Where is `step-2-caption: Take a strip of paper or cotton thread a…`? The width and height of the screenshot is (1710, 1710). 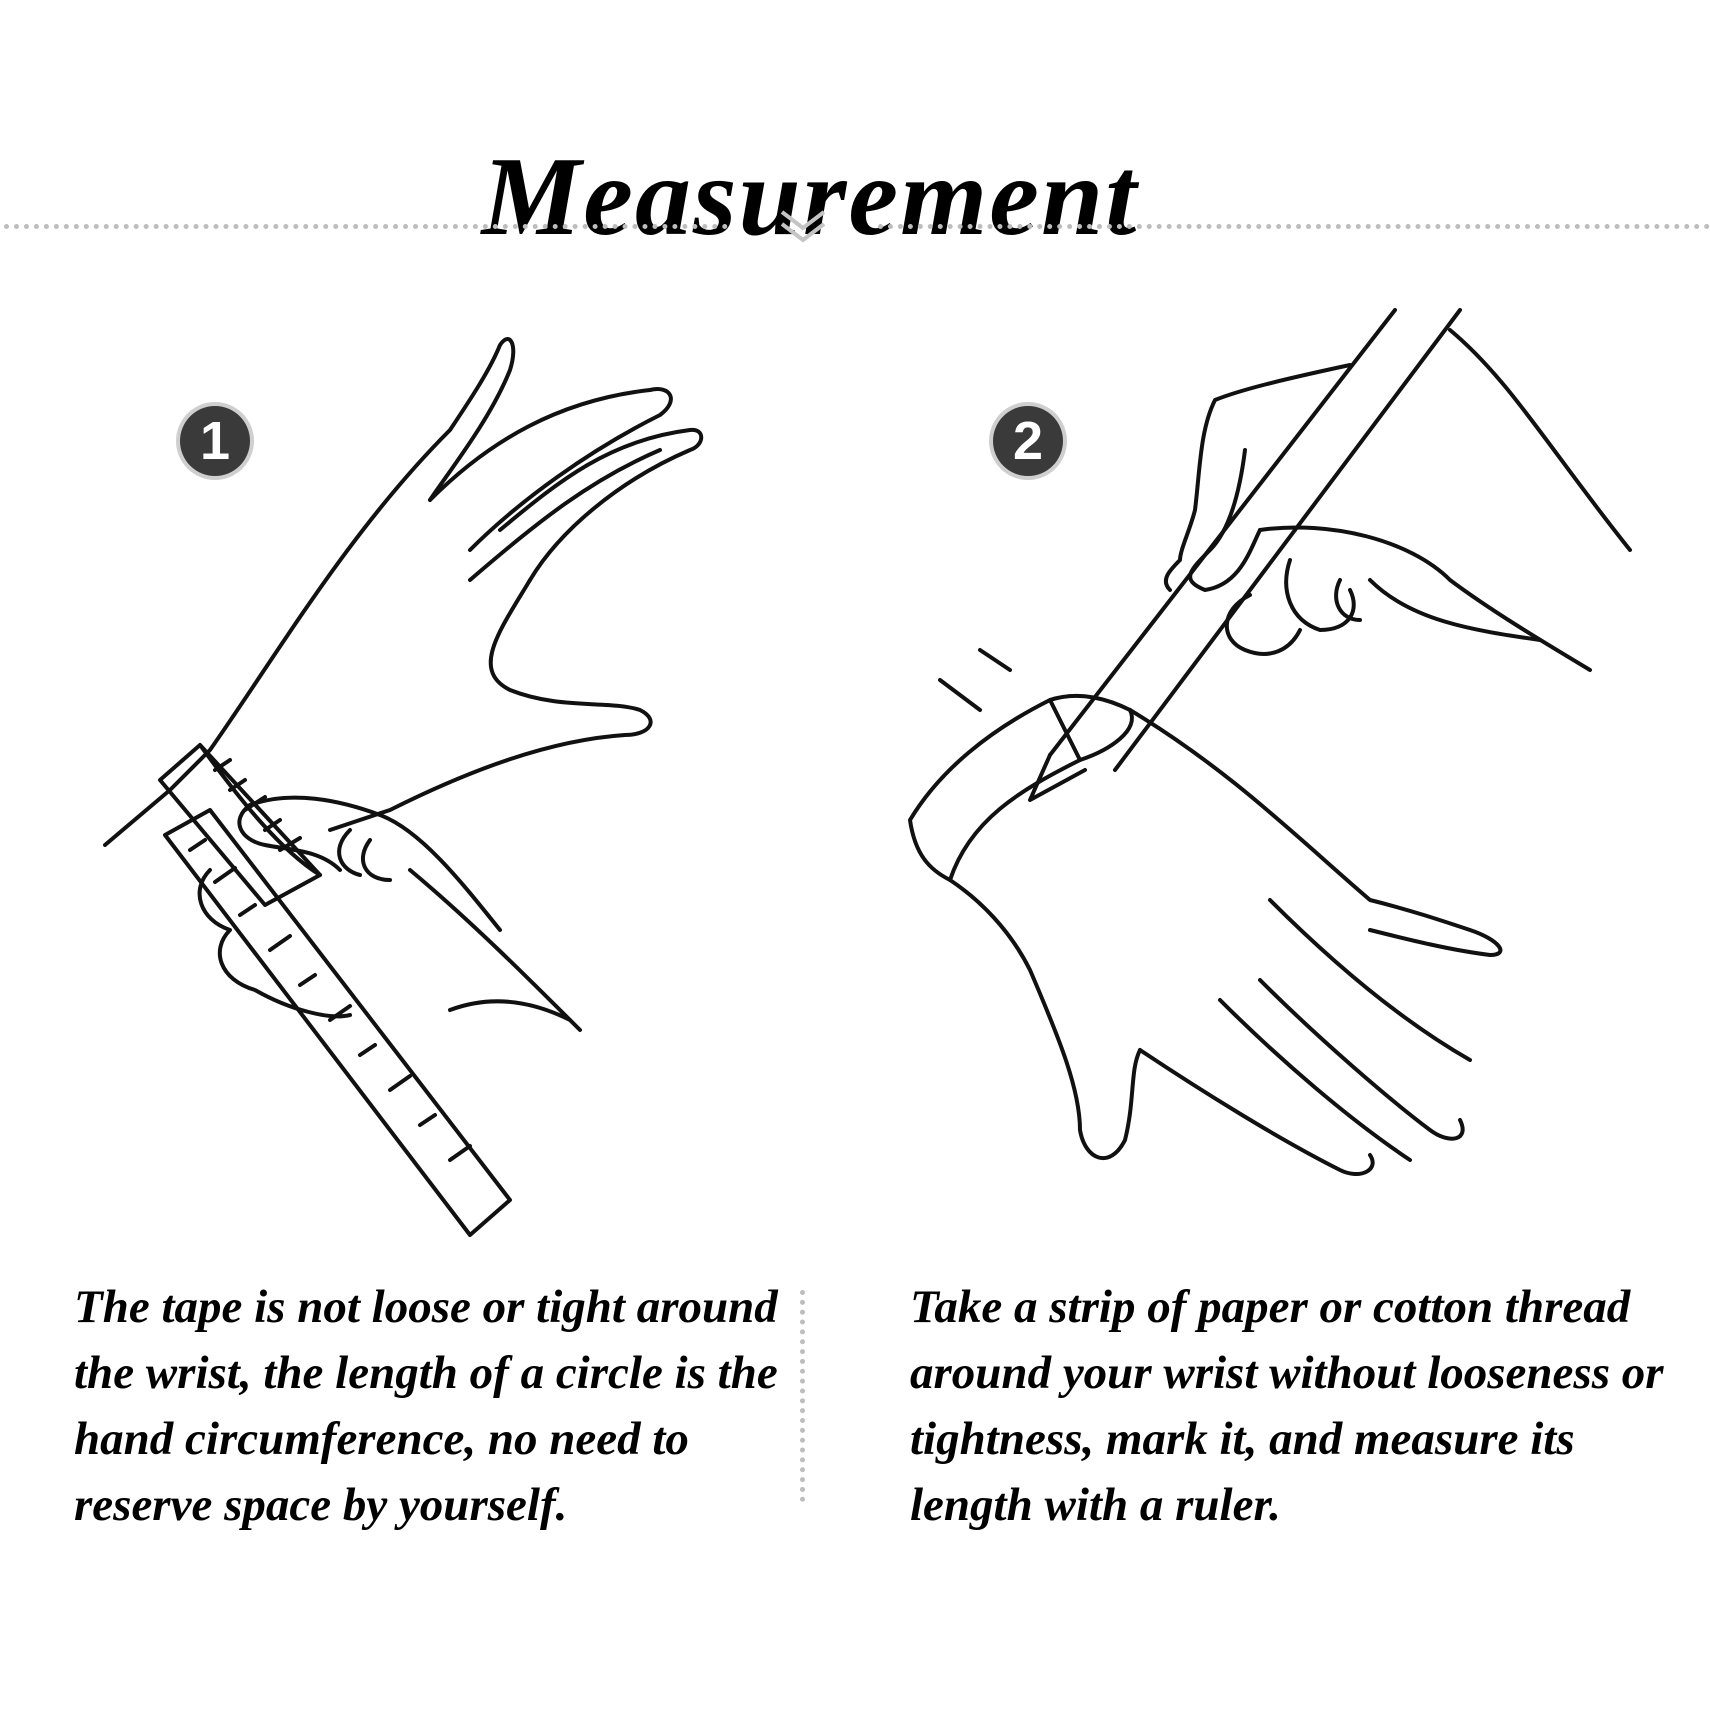
step-2-caption: Take a strip of paper or cotton thread a… is located at coordinates (1287, 1406).